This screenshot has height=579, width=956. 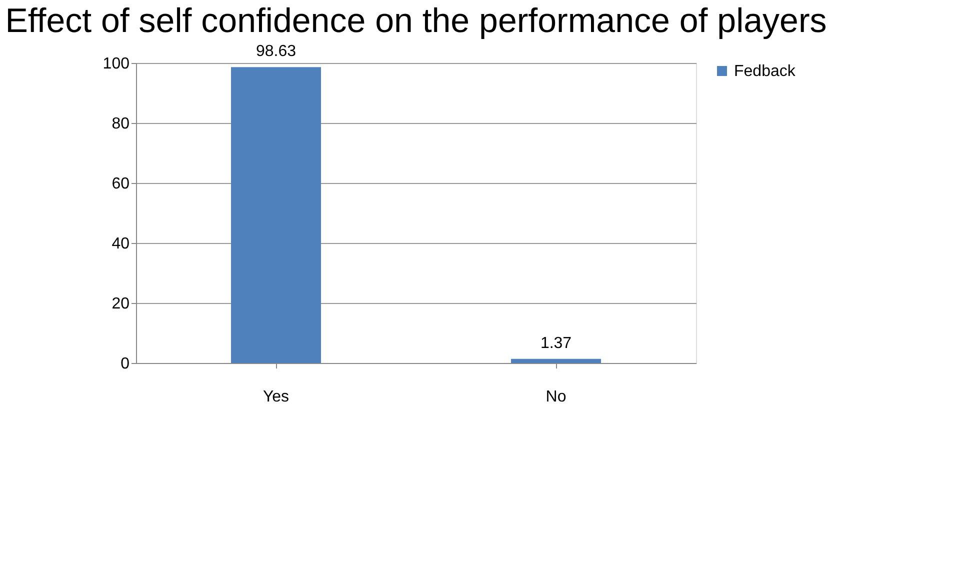 I want to click on data-label: 98.63, so click(x=276, y=51).